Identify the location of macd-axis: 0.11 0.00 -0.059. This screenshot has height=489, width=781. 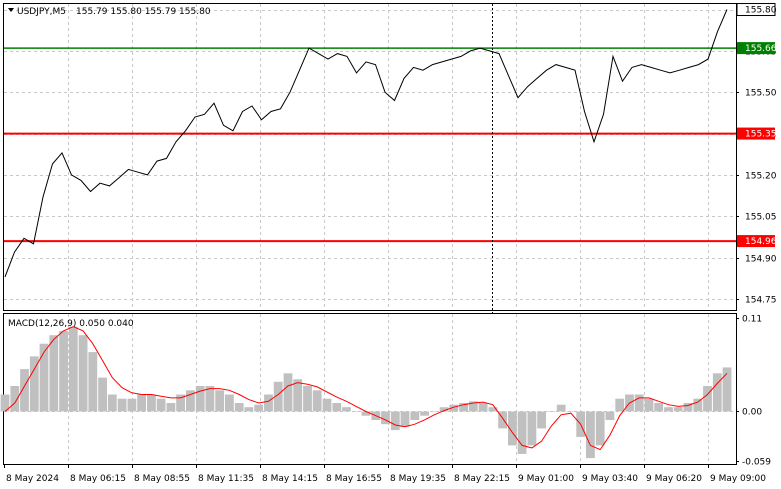
(753, 391).